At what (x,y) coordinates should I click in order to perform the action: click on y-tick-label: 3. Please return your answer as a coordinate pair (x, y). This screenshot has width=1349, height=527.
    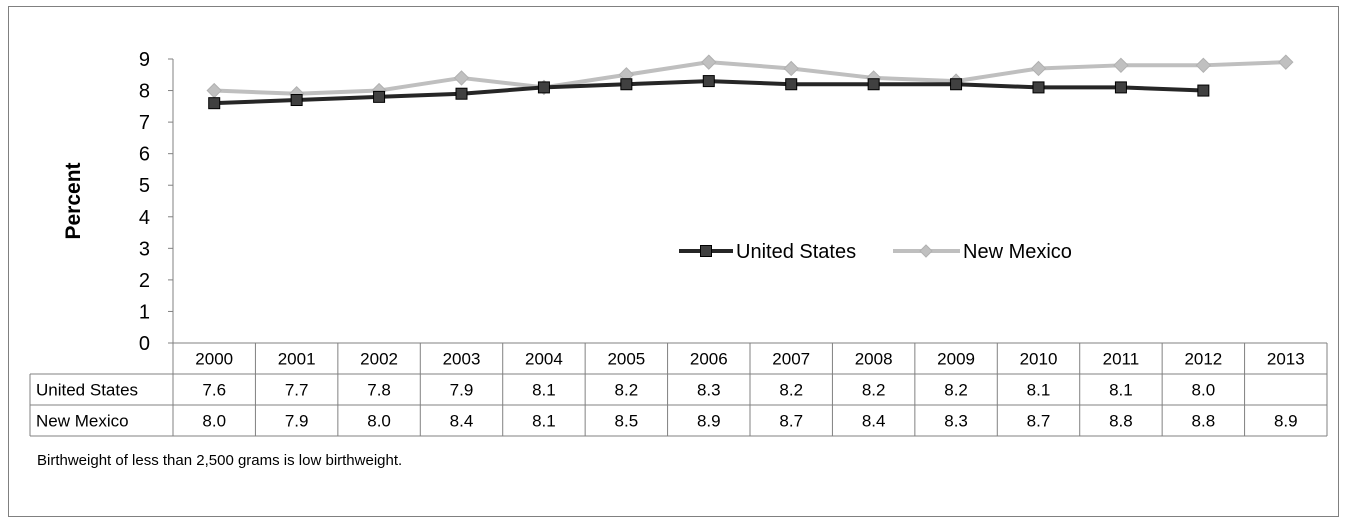
    Looking at the image, I should click on (144, 249).